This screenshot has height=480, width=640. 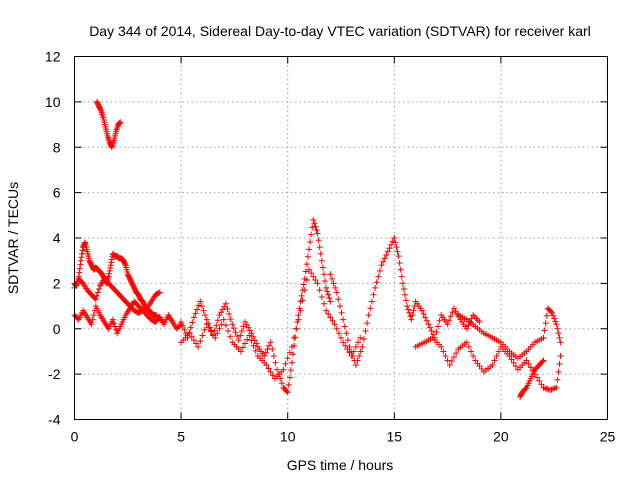 I want to click on x-tick-label: 15, so click(x=395, y=437).